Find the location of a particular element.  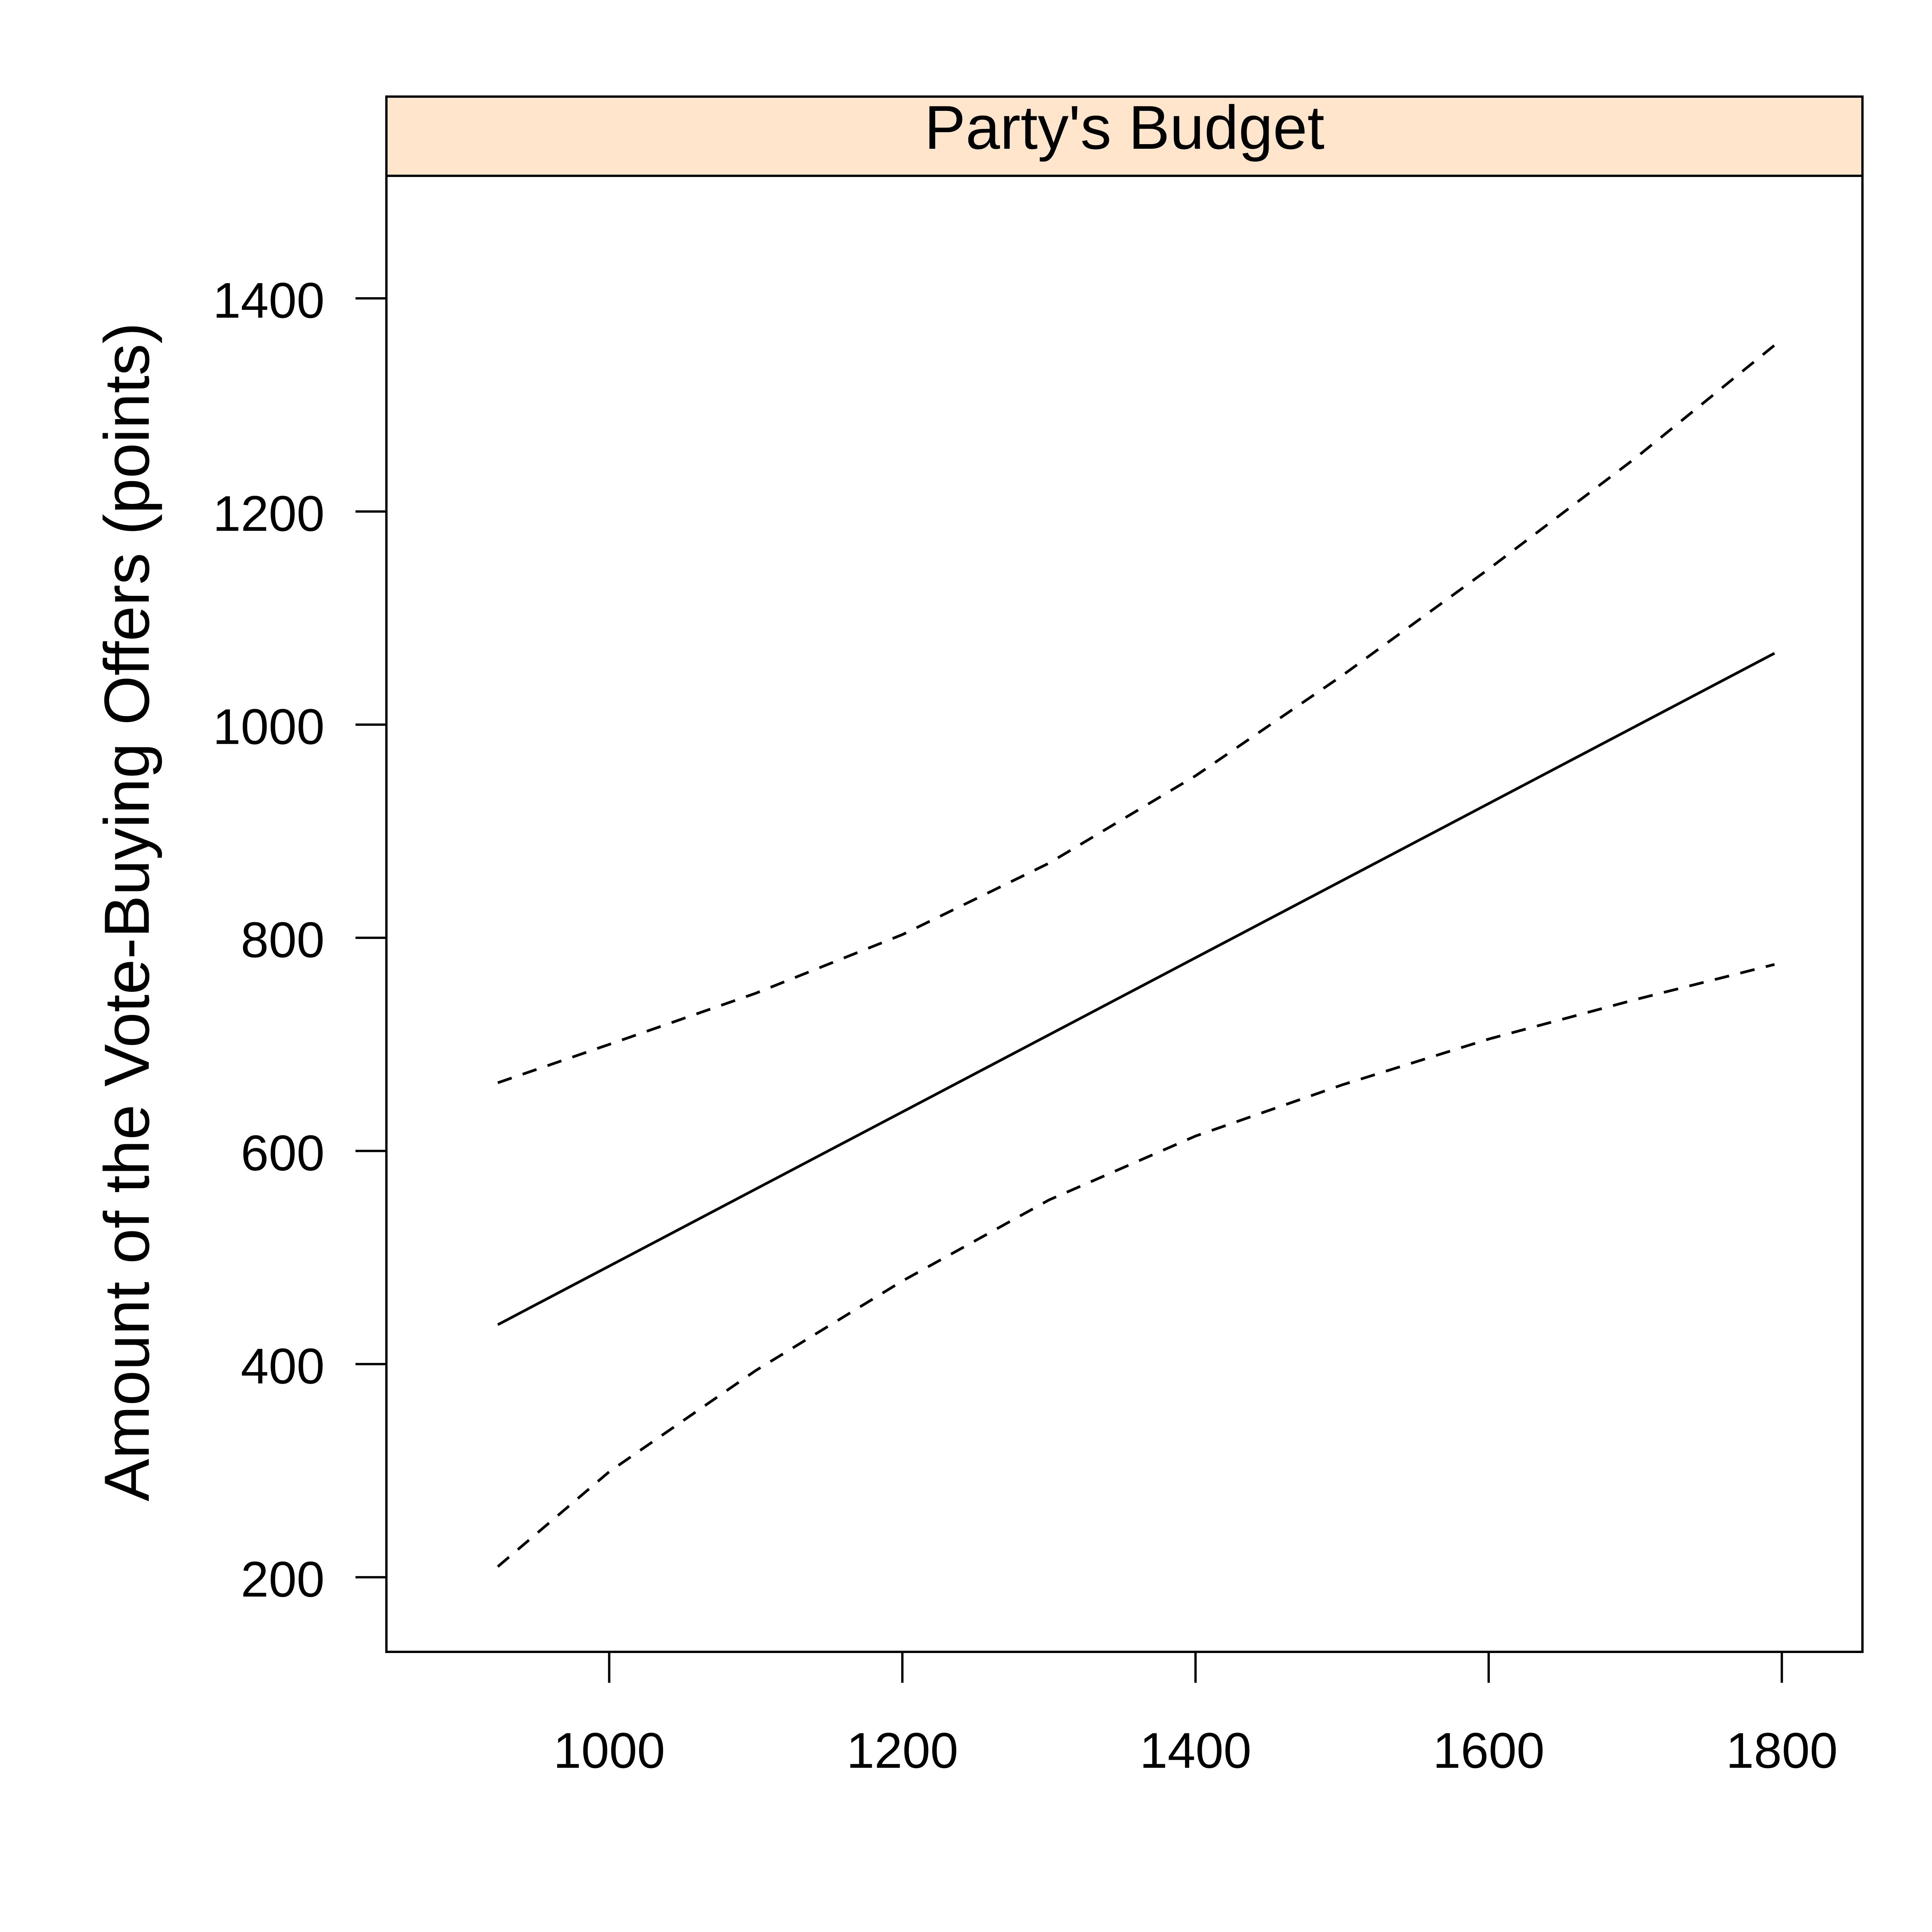

x-tick-label: 1200 is located at coordinates (903, 1751).